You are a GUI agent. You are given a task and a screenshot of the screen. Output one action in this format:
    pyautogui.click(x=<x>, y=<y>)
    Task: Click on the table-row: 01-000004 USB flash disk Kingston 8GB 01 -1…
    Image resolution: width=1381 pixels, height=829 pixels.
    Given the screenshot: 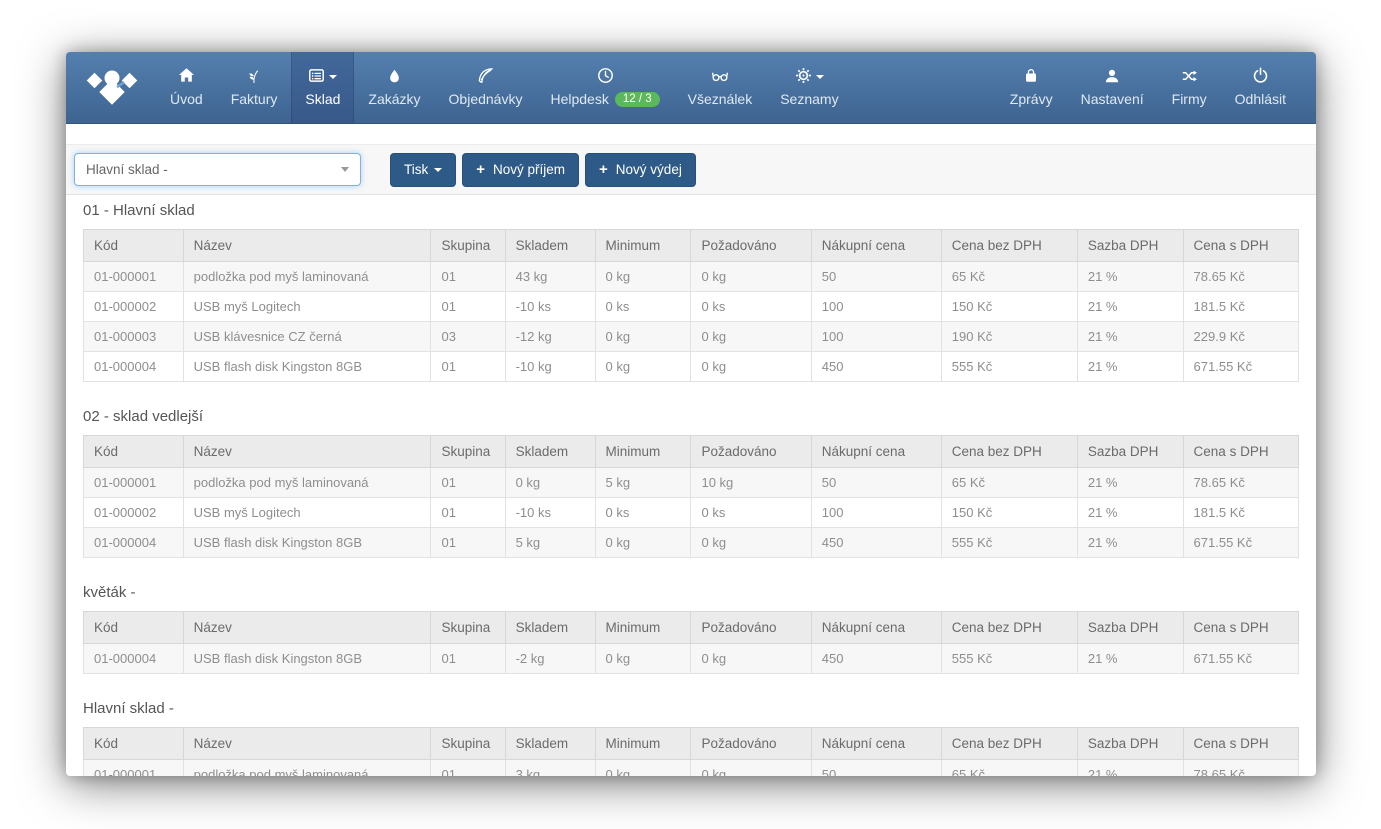 What is the action you would take?
    pyautogui.click(x=691, y=366)
    